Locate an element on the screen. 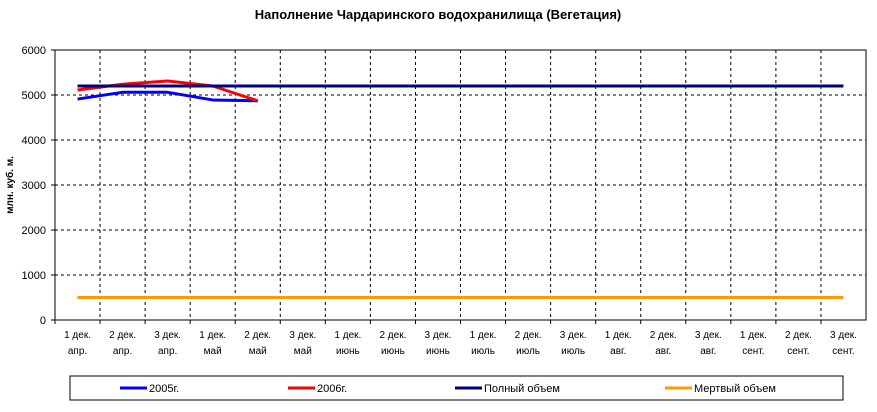 Image resolution: width=877 pixels, height=412 pixels. y-tick-label: 6000 is located at coordinates (34, 51).